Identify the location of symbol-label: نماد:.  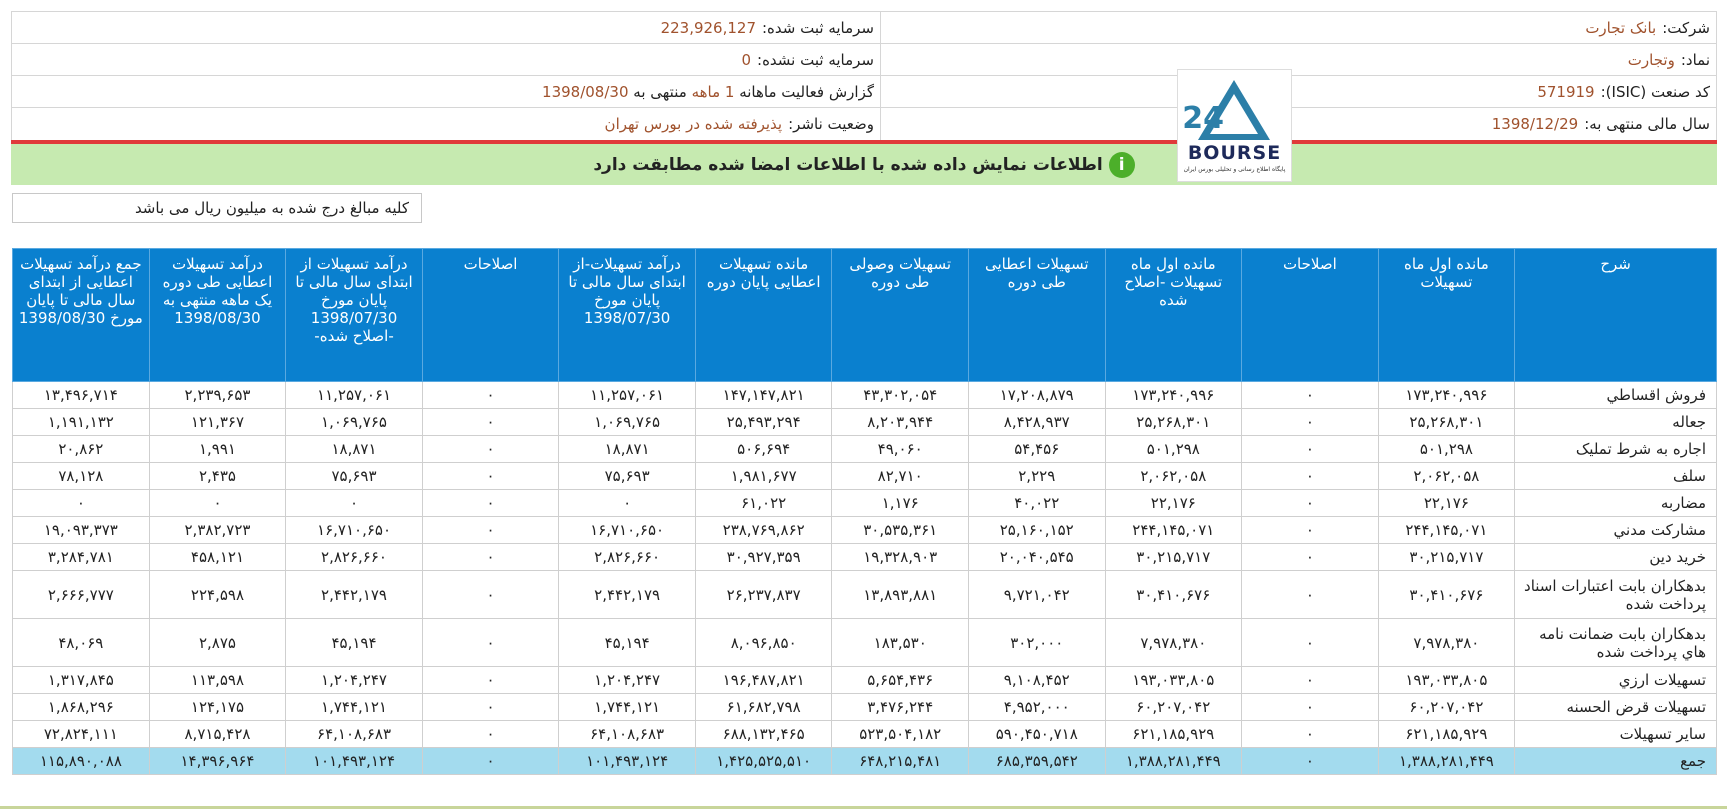
(1695, 59).